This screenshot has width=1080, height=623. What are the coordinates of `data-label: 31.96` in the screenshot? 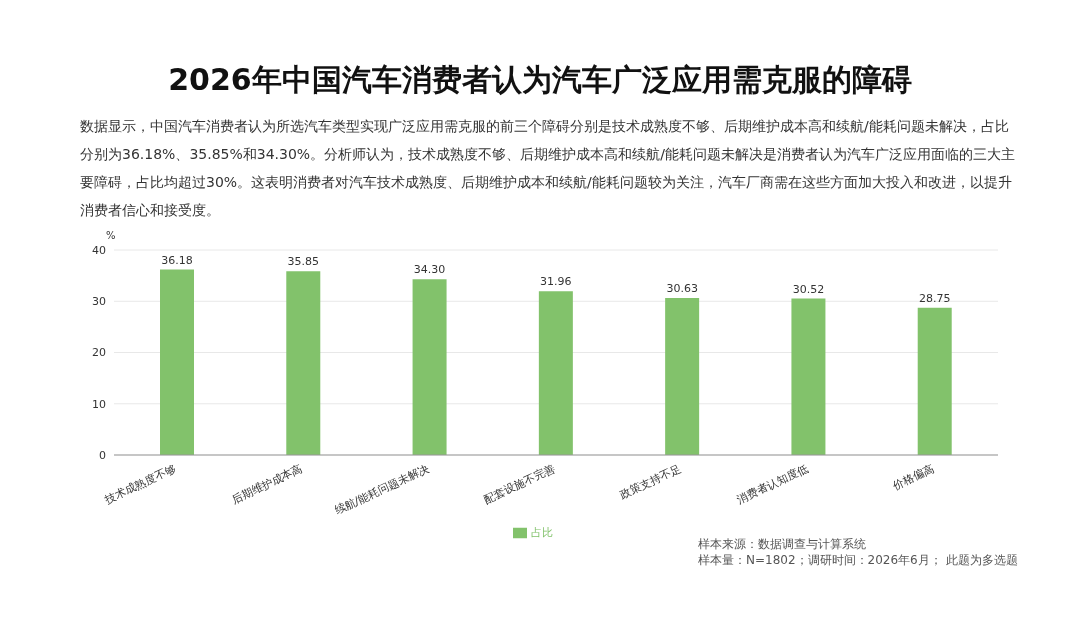 It's located at (556, 282).